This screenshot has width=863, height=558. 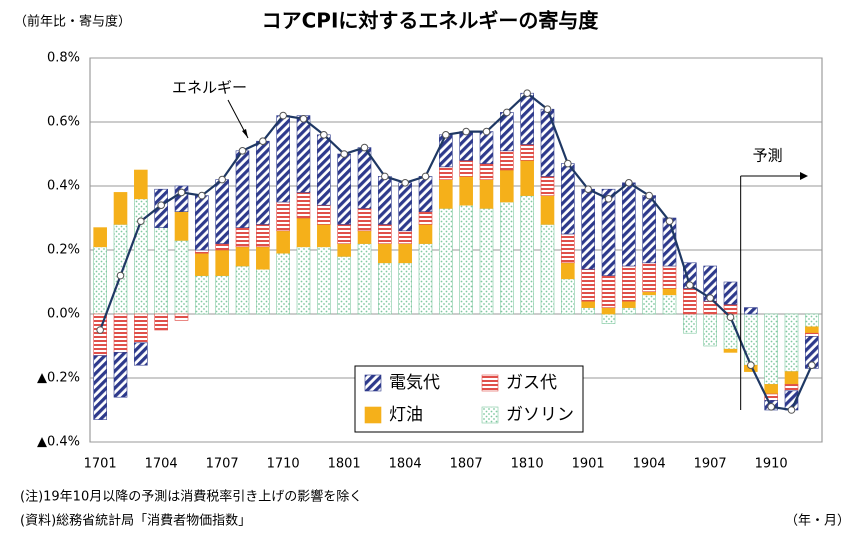 I want to click on y-tick-label: 0.8%, so click(x=63, y=58).